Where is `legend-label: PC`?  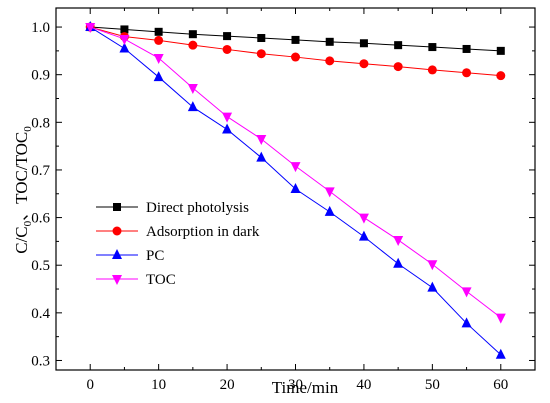
legend-label: PC is located at coordinates (155, 256).